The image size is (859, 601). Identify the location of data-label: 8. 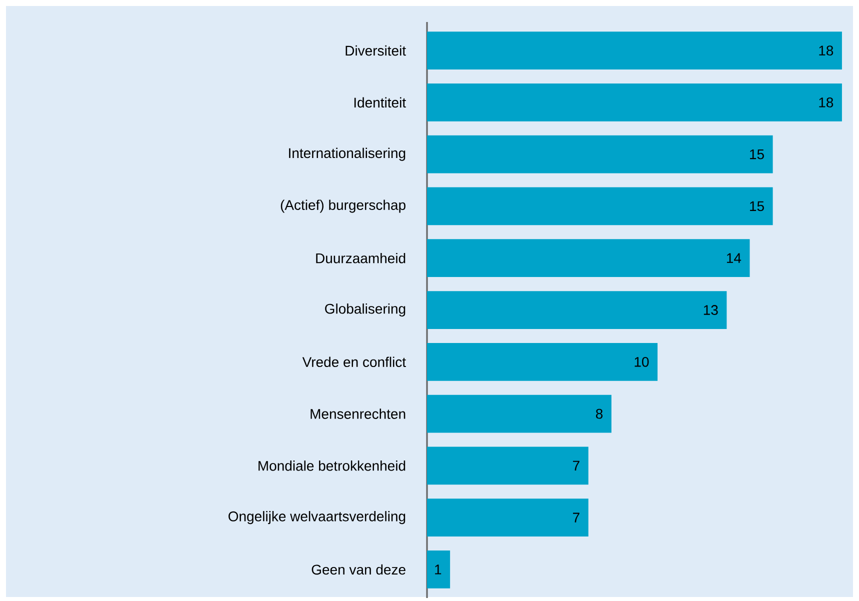
(599, 413).